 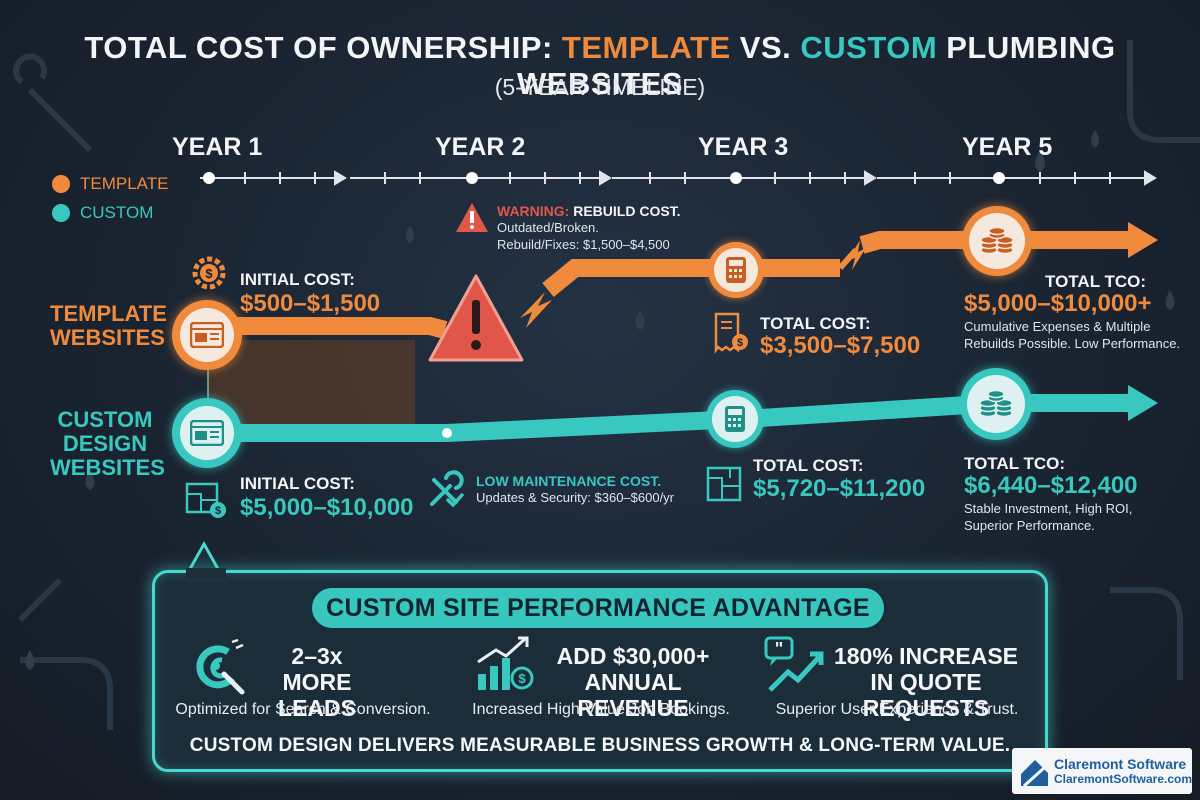 What do you see at coordinates (505, 663) in the screenshot?
I see `growth-chart-icon: $` at bounding box center [505, 663].